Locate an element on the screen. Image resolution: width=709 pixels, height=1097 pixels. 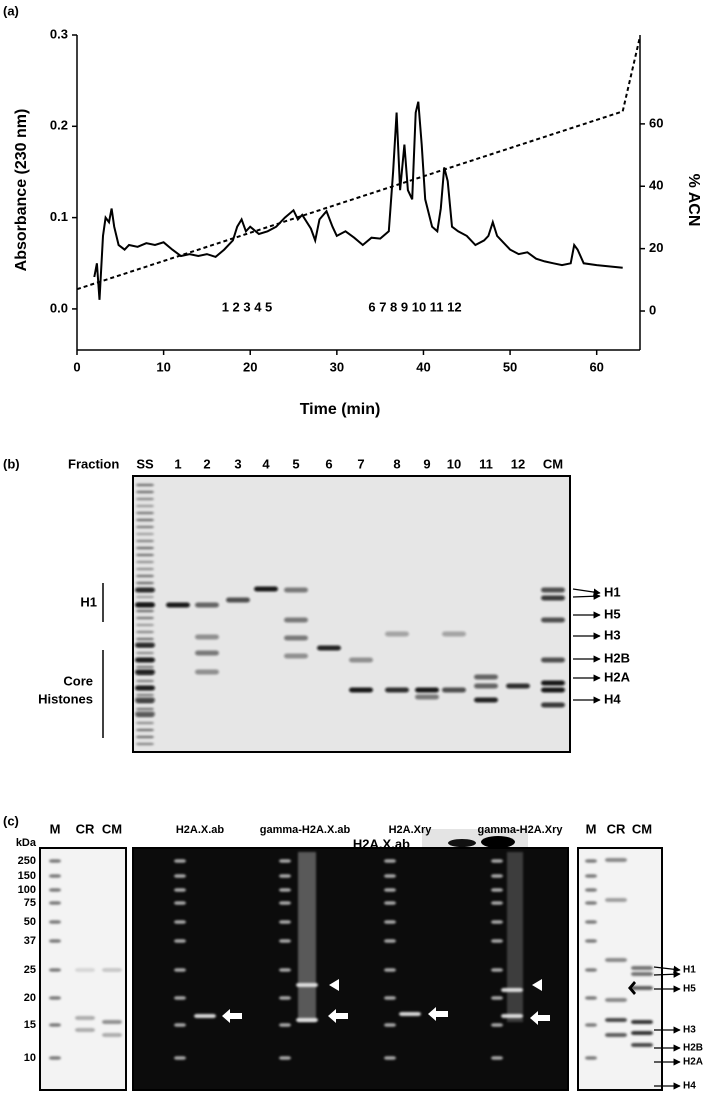
panel-label: (a) is located at coordinates (11, 10).